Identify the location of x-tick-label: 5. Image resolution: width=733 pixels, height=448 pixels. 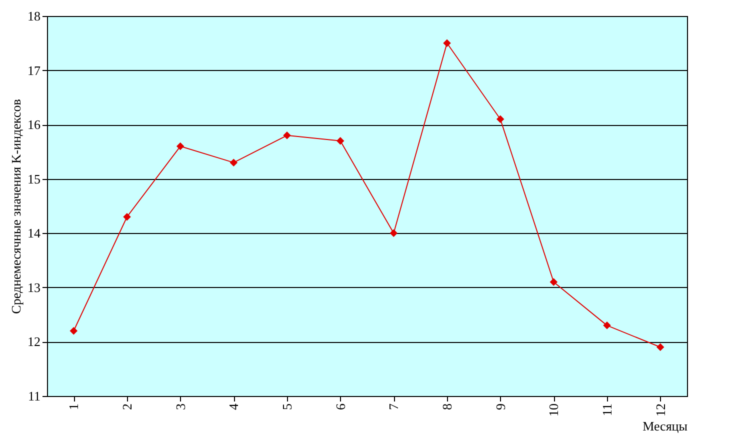
(287, 407).